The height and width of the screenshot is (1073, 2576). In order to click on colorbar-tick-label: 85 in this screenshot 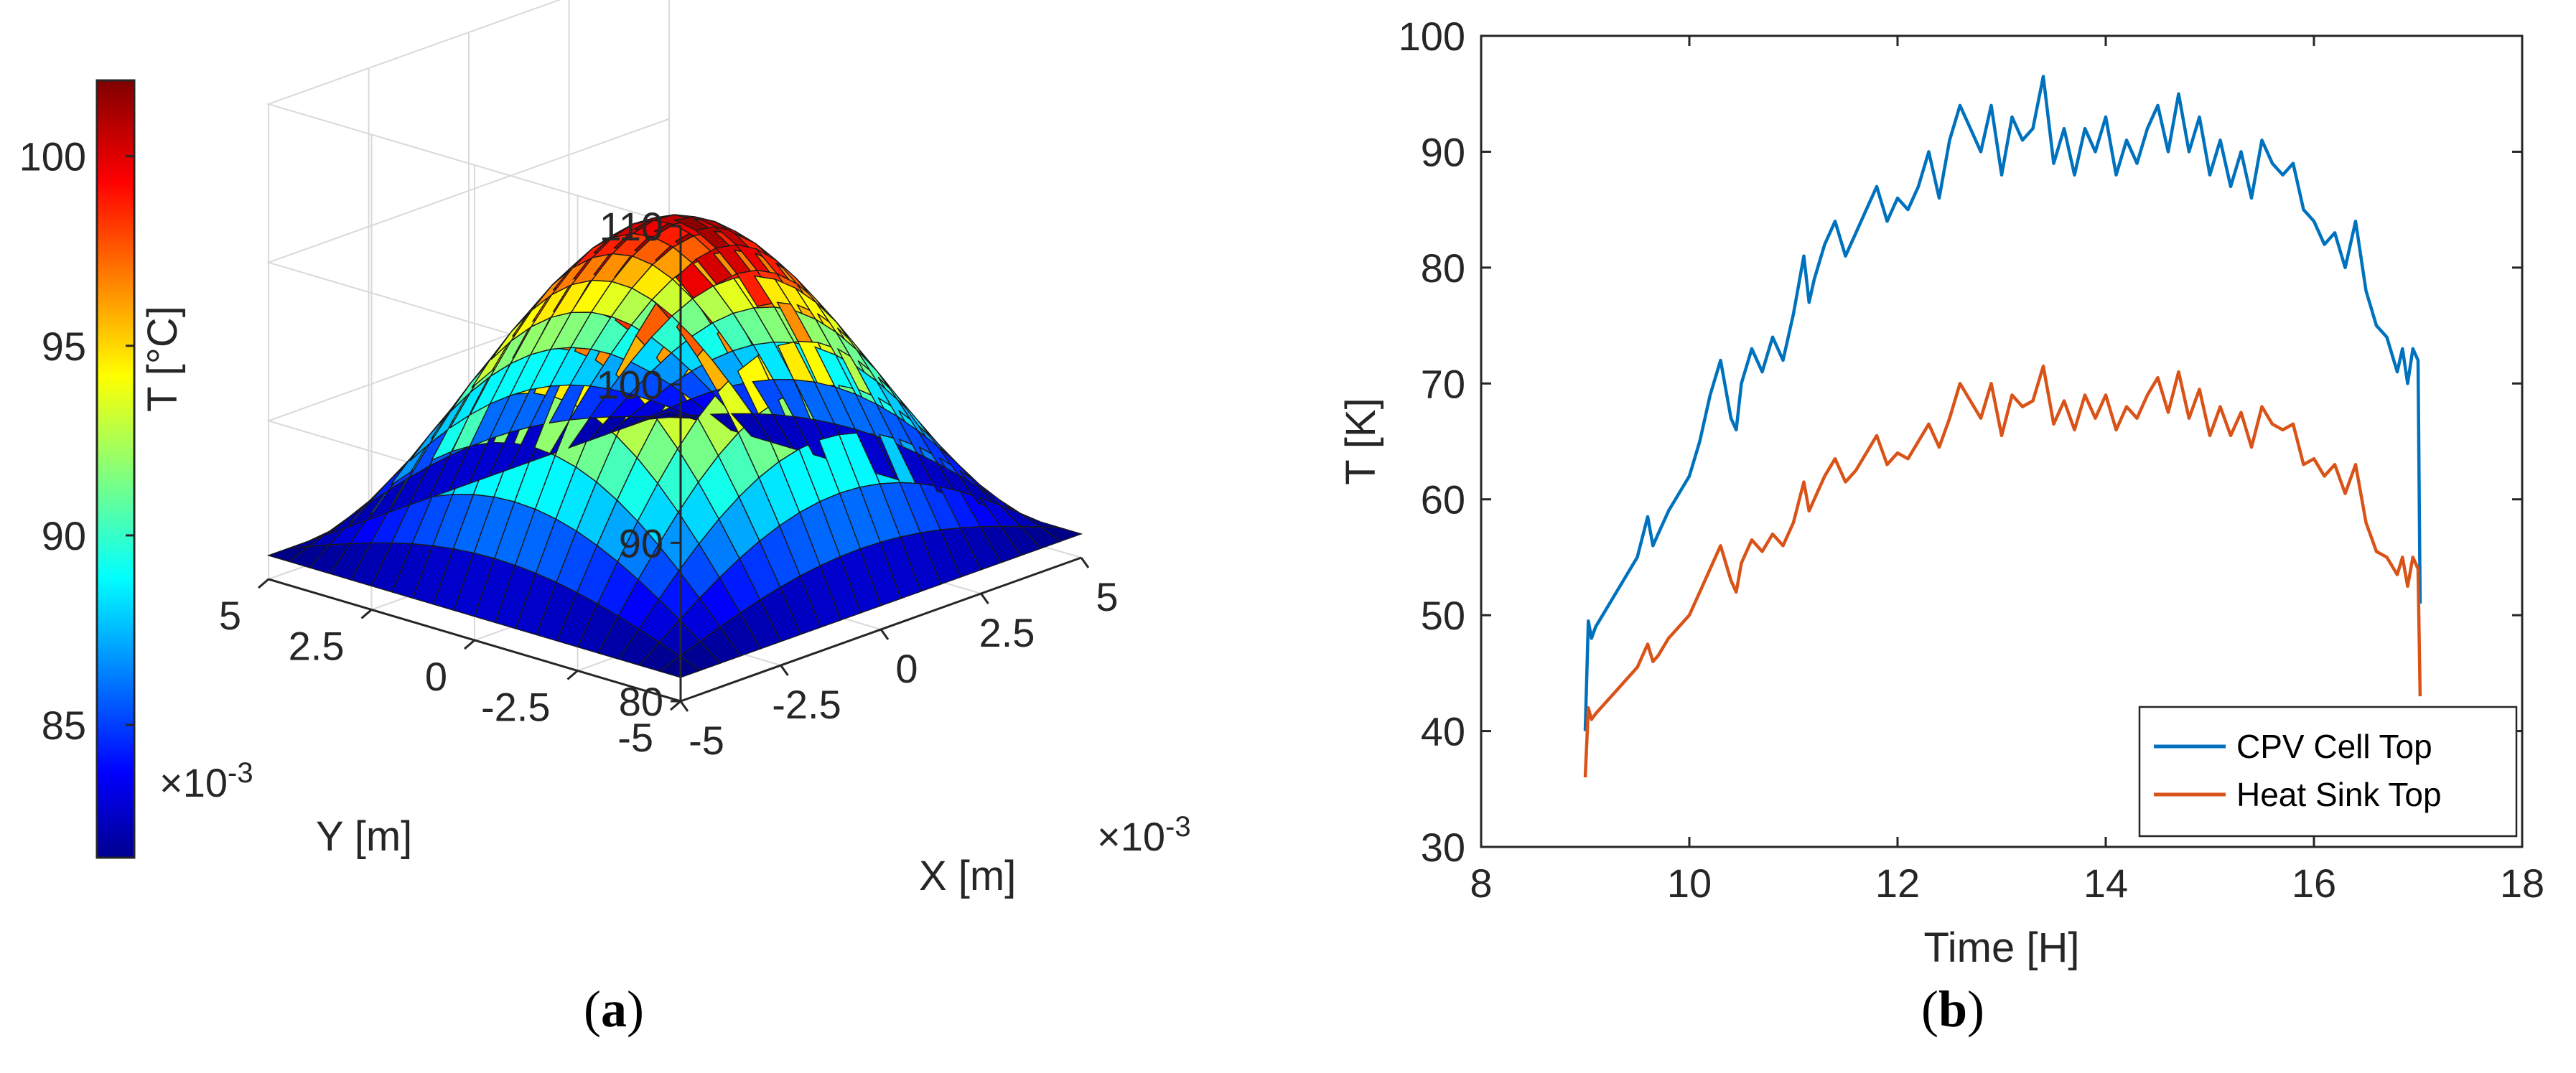, I will do `click(64, 725)`.